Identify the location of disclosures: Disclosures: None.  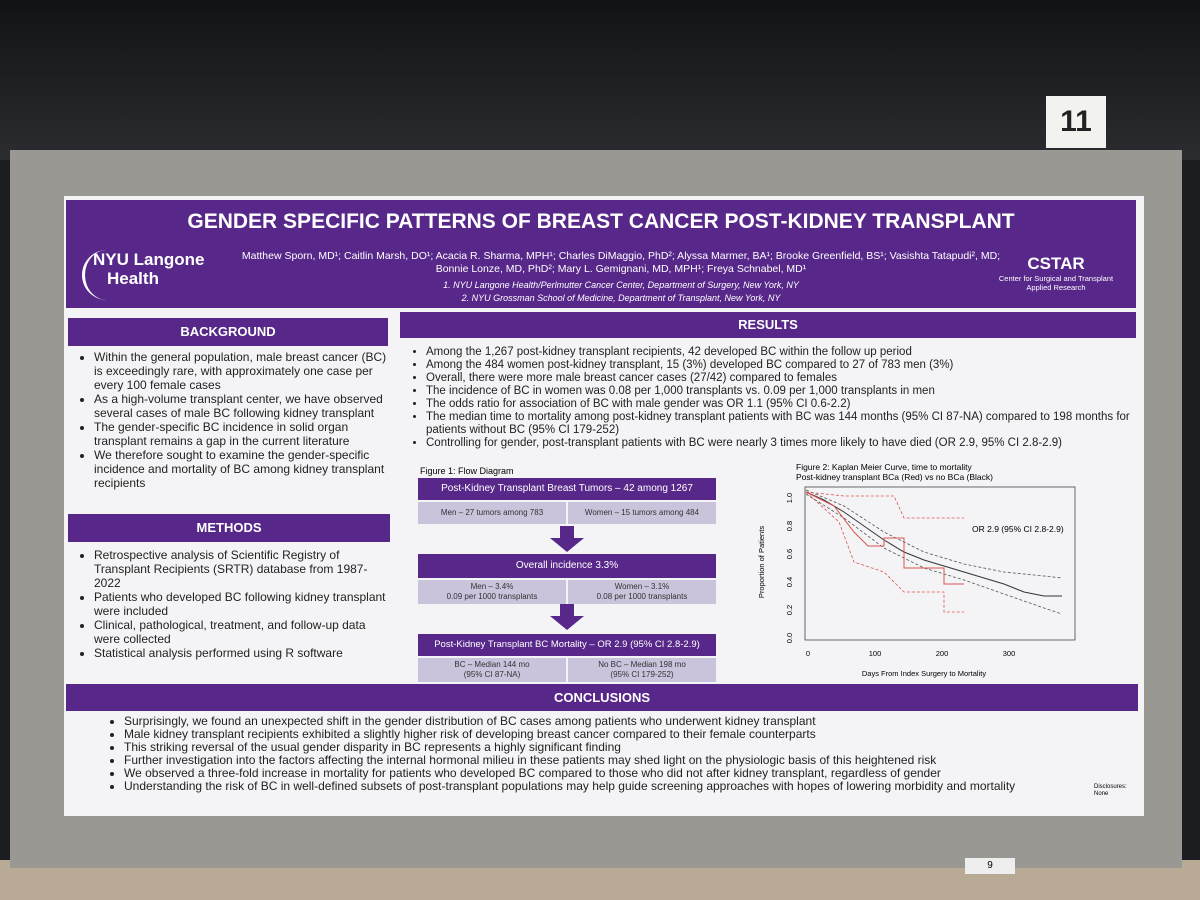
(1110, 791).